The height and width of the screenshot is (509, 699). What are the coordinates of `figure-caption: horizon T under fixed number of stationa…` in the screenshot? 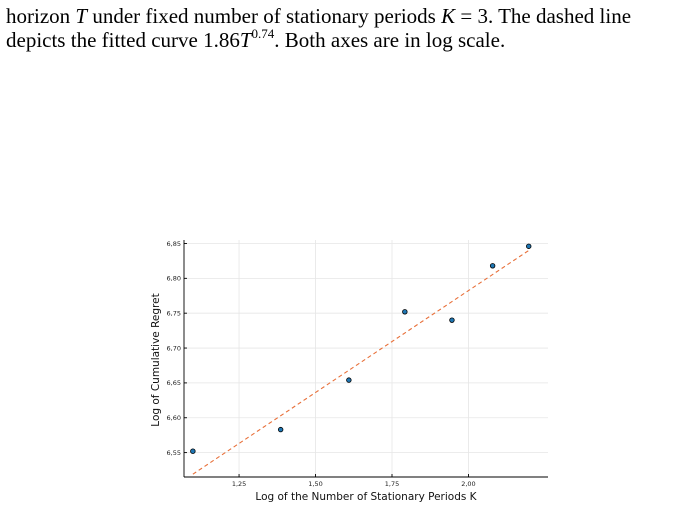 It's located at (351, 28).